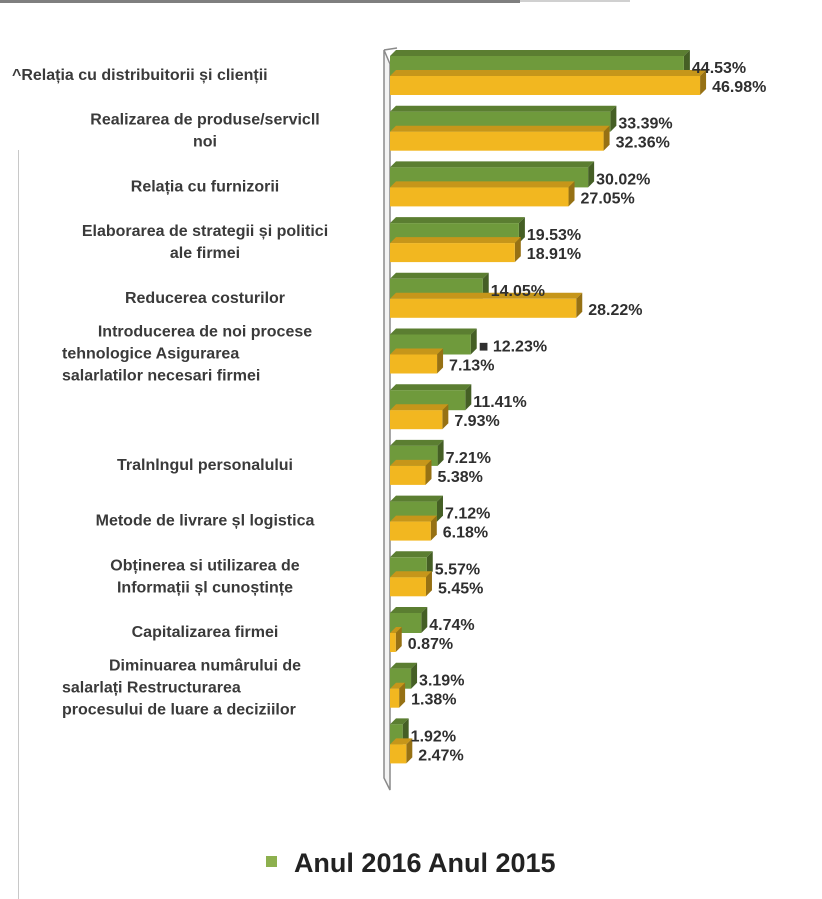 The height and width of the screenshot is (899, 822). Describe the element at coordinates (451, 625) in the screenshot. I see `data-label: 4.74%` at that location.